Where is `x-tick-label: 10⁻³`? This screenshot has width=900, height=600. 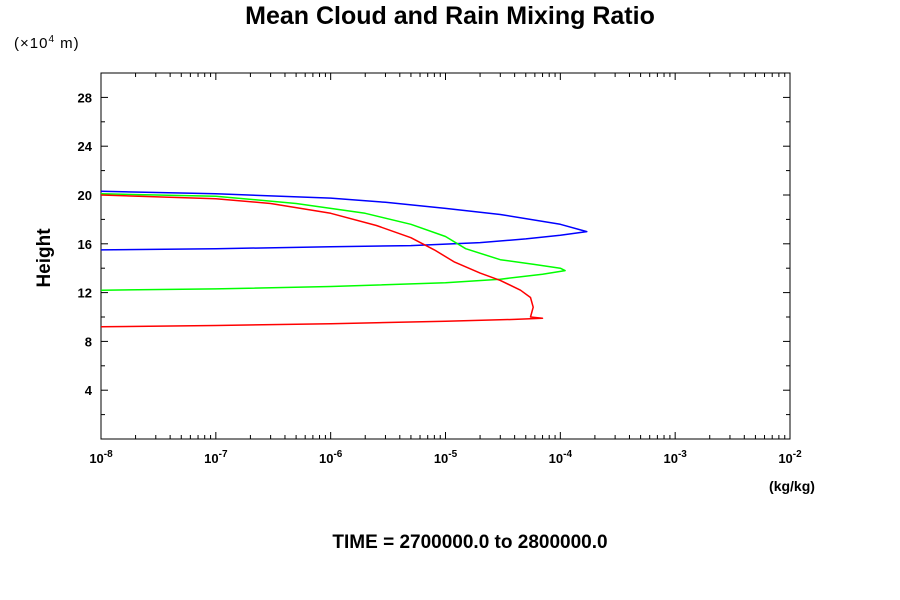
x-tick-label: 10⁻³ is located at coordinates (675, 457).